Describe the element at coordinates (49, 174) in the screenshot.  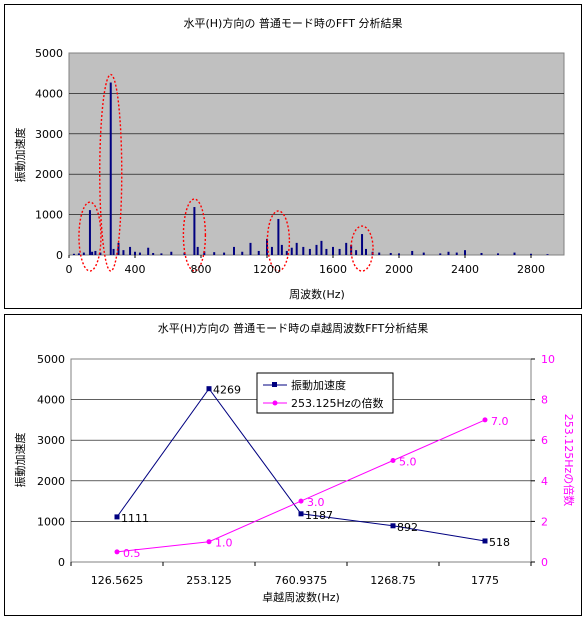
I see `fft-y-tick-label: 2000` at that location.